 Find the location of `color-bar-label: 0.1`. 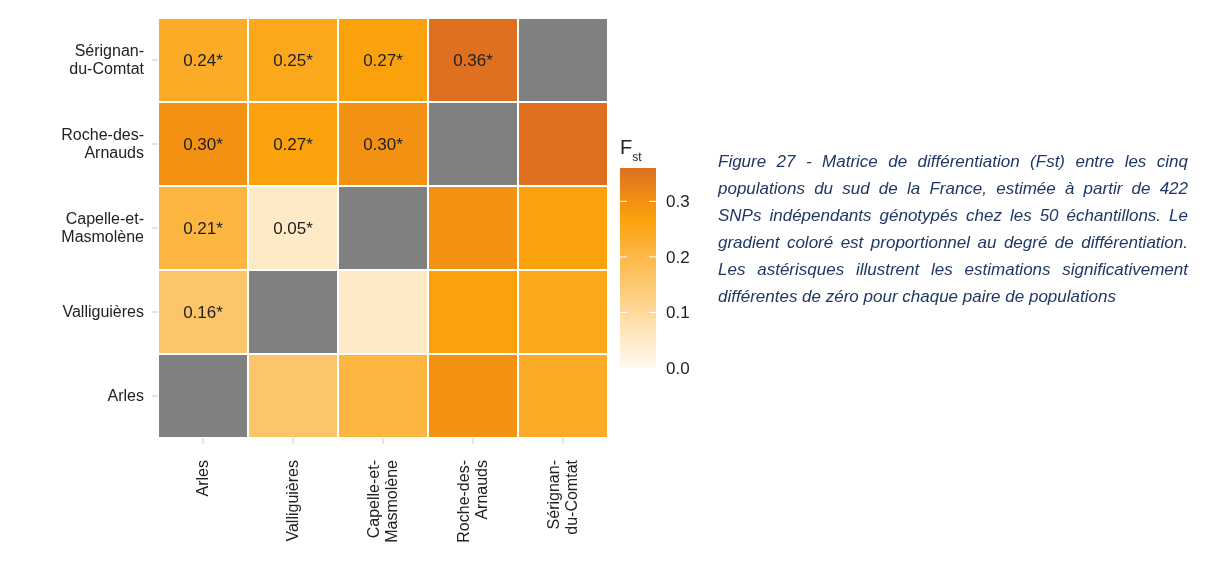

color-bar-label: 0.1 is located at coordinates (678, 313).